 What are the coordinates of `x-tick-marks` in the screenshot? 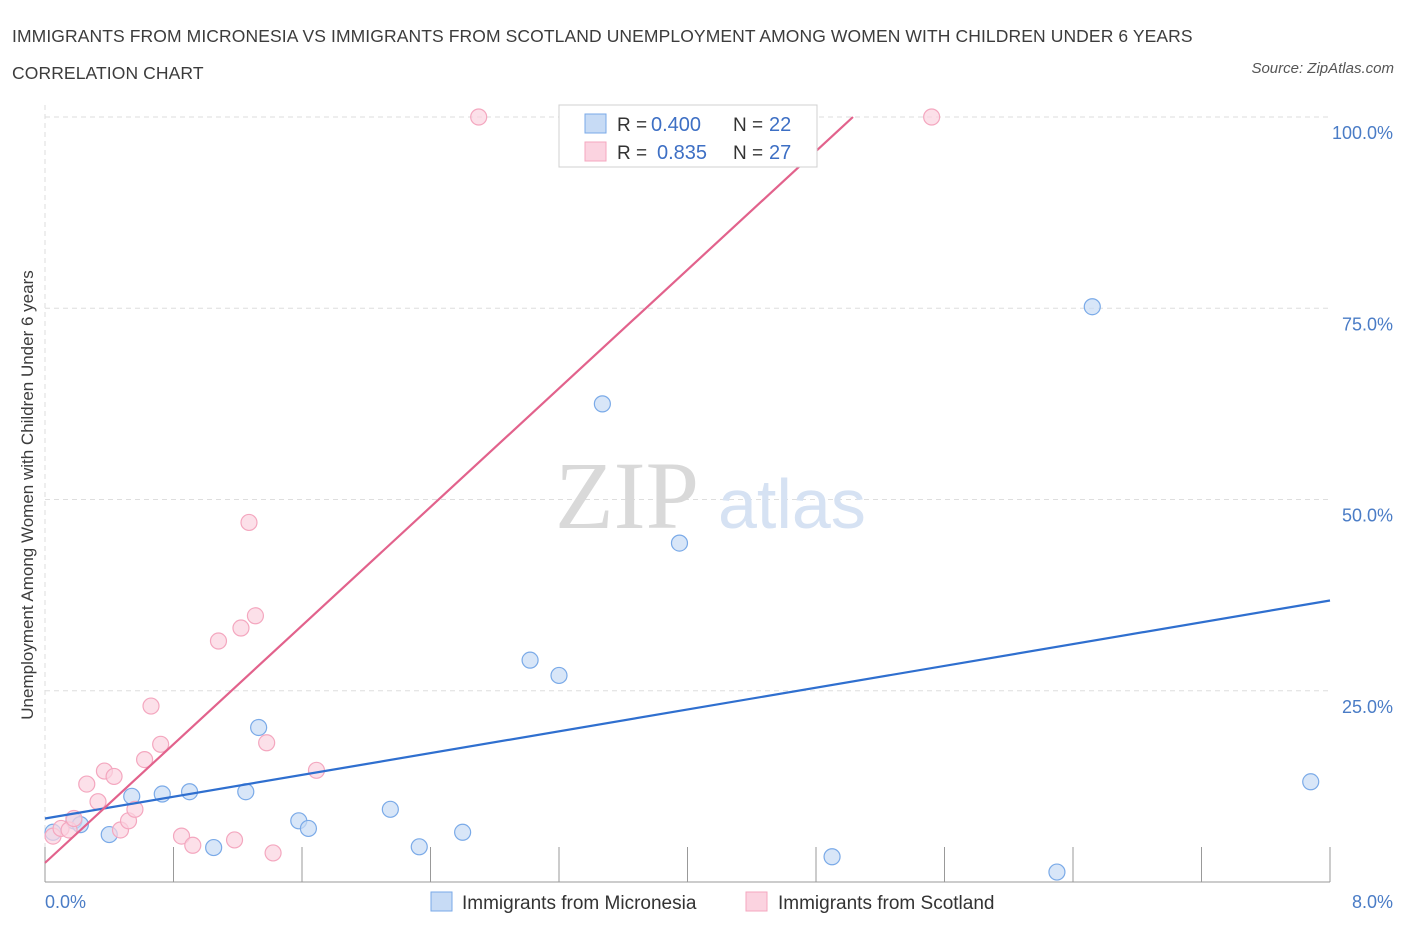 It's located at (687, 864).